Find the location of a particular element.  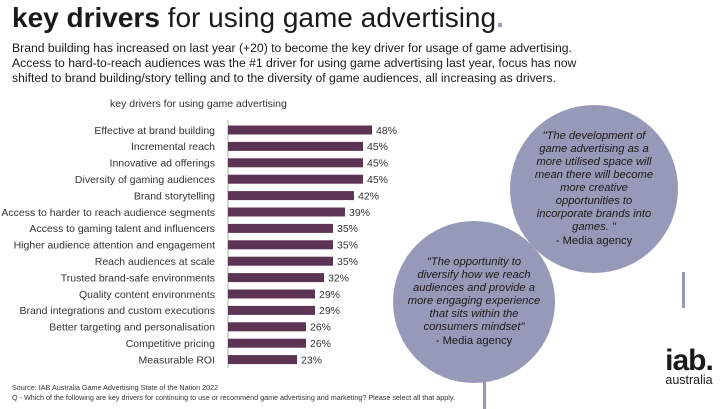

chart-title: key drivers for using game advertising is located at coordinates (198, 104).